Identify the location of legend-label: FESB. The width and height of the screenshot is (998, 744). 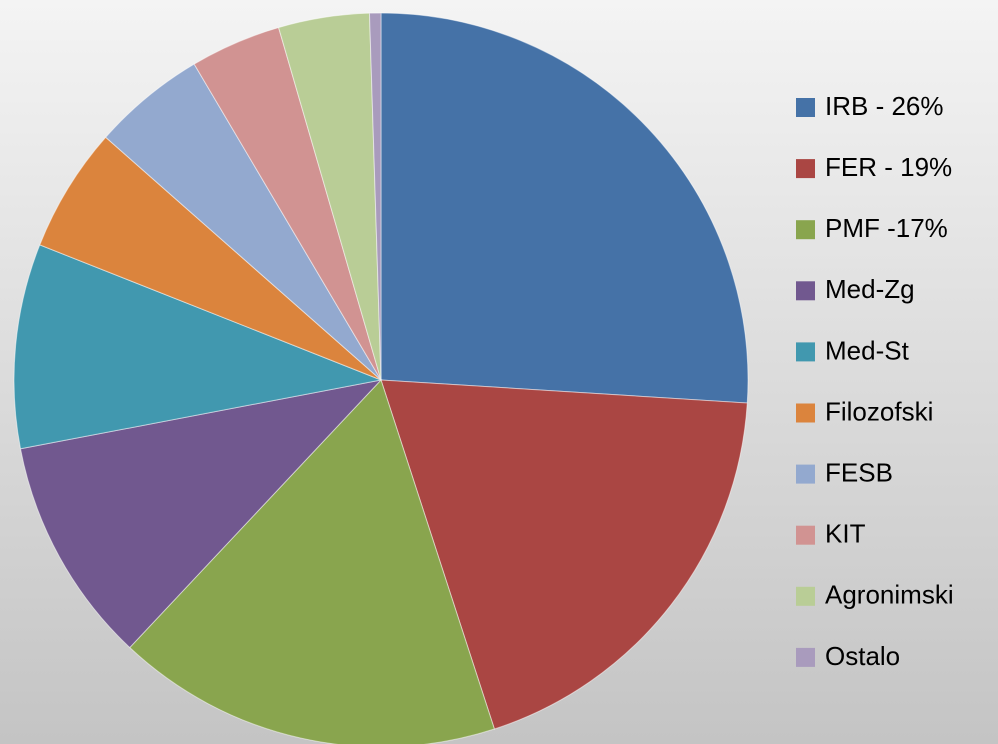
(859, 472).